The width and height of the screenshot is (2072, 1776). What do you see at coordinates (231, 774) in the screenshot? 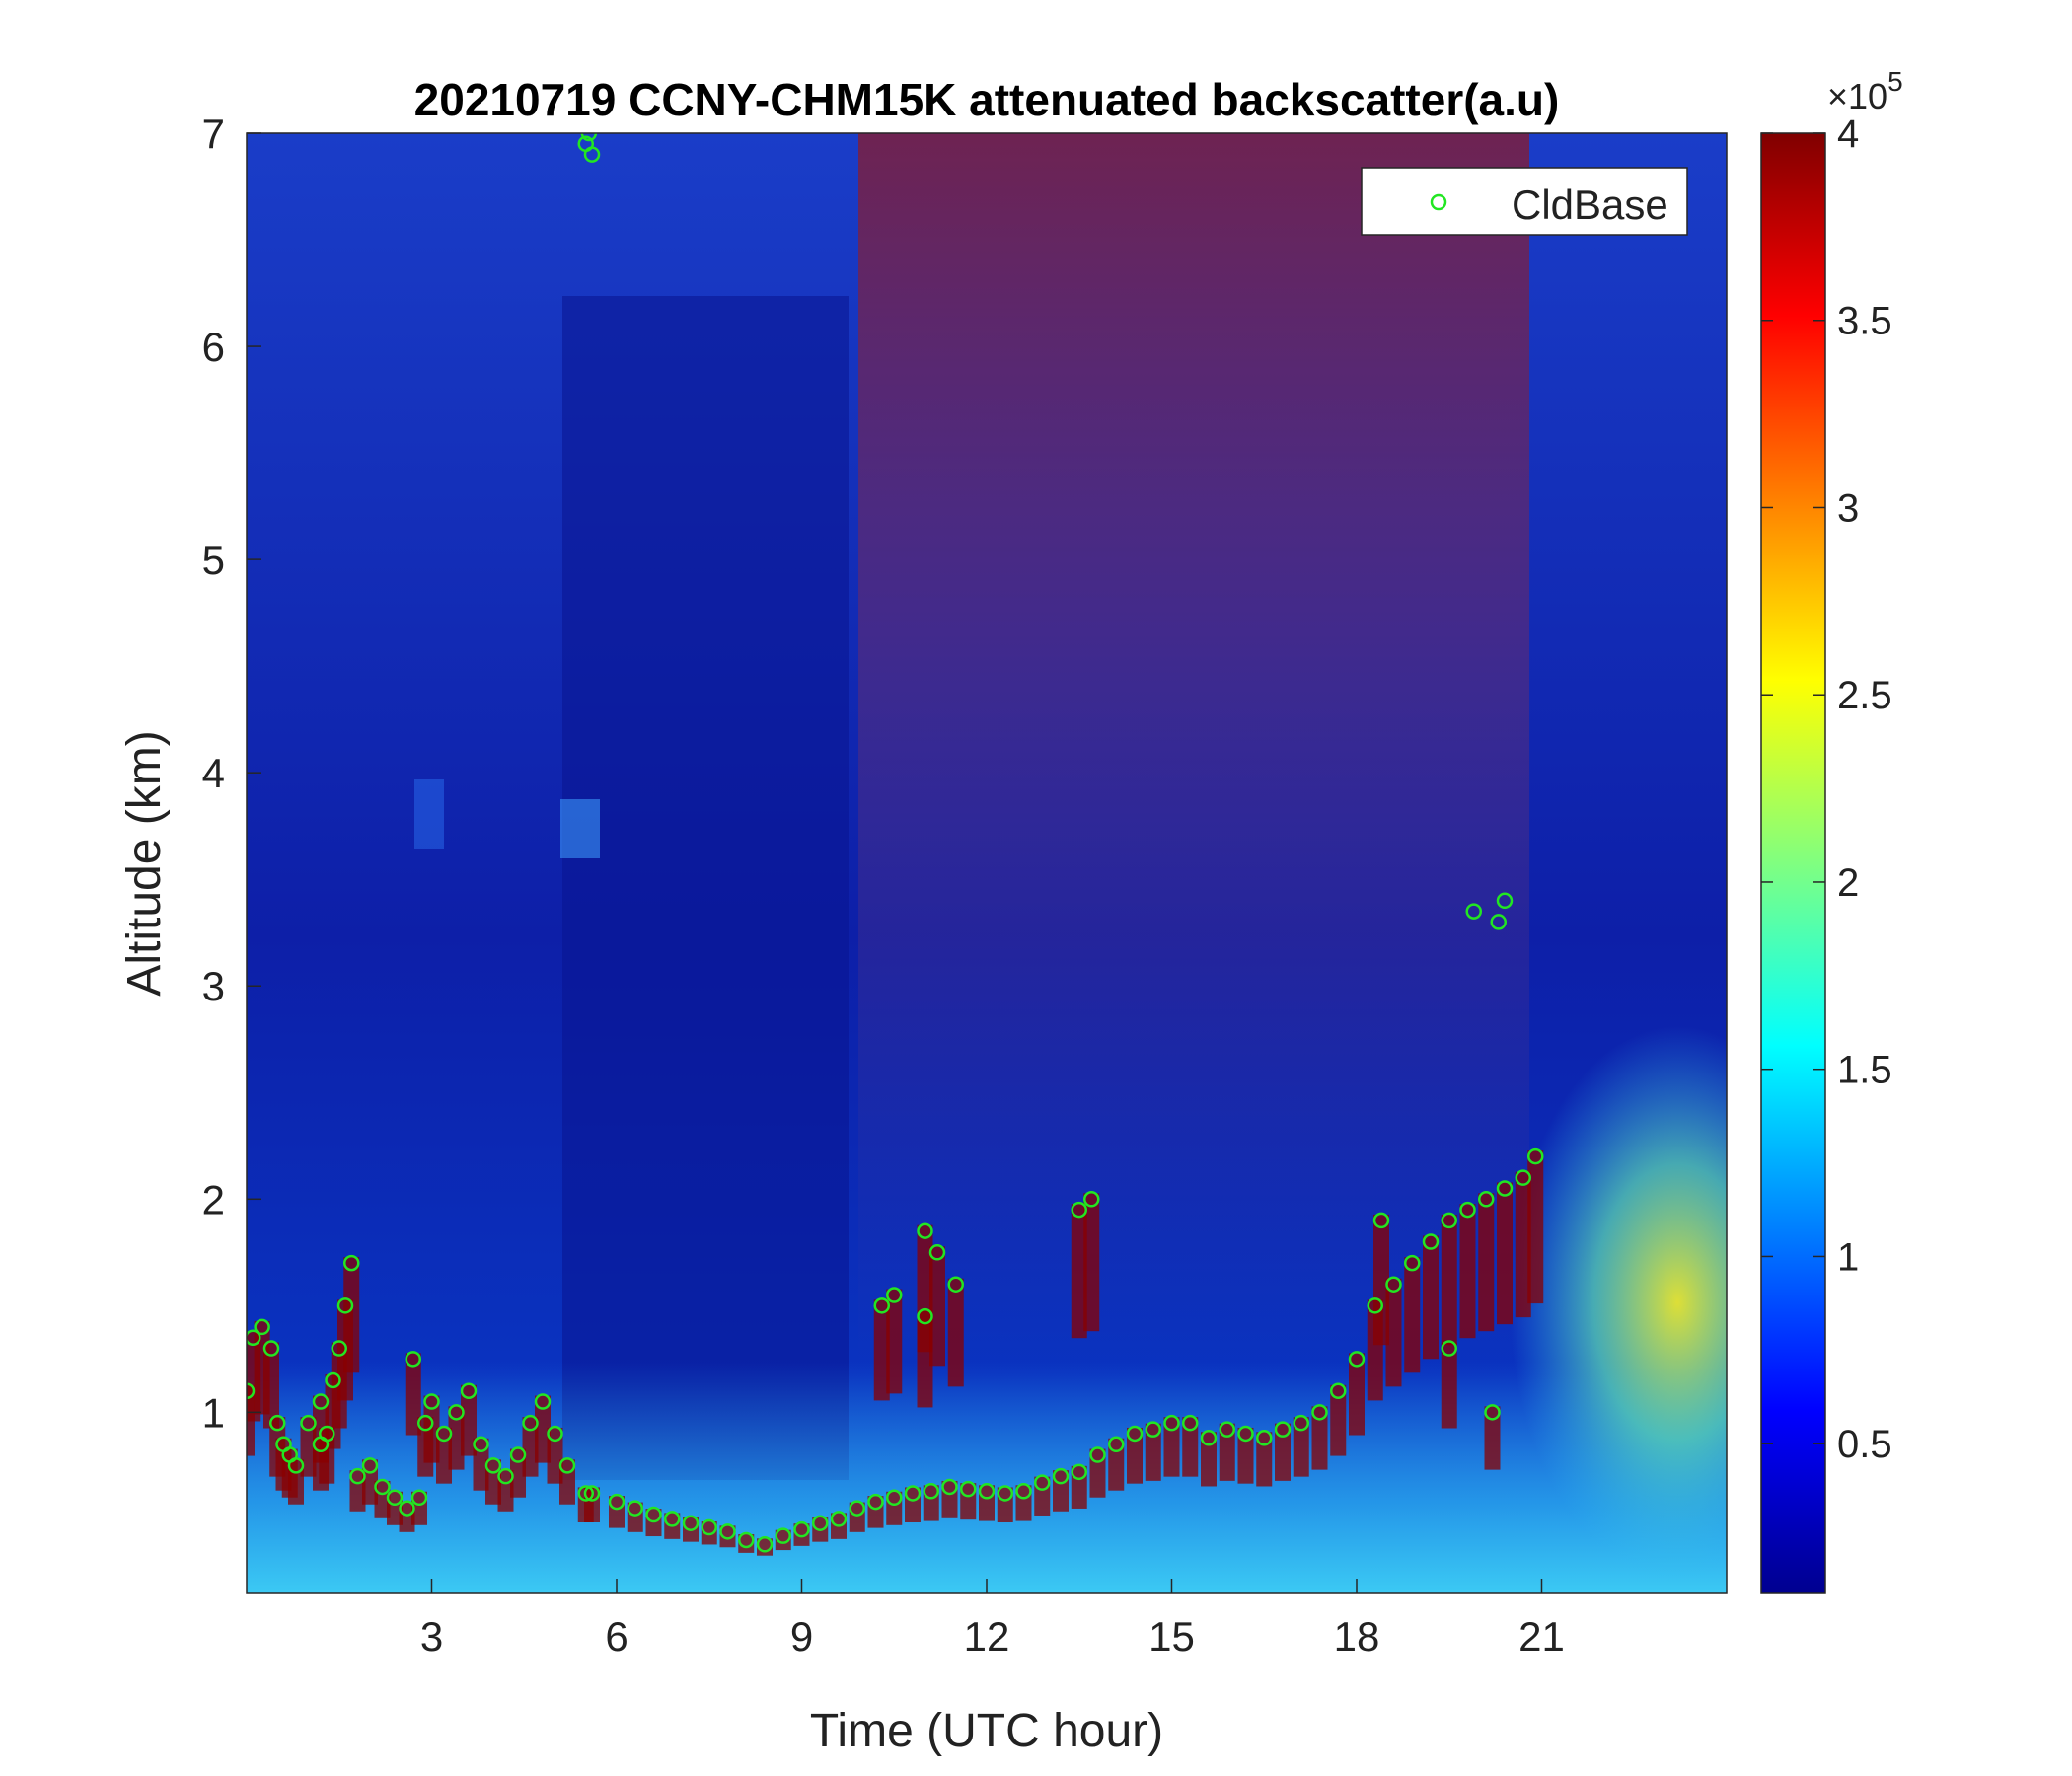
I see `y-axis-ticks: 1 2 3 4 5 6 7` at bounding box center [231, 774].